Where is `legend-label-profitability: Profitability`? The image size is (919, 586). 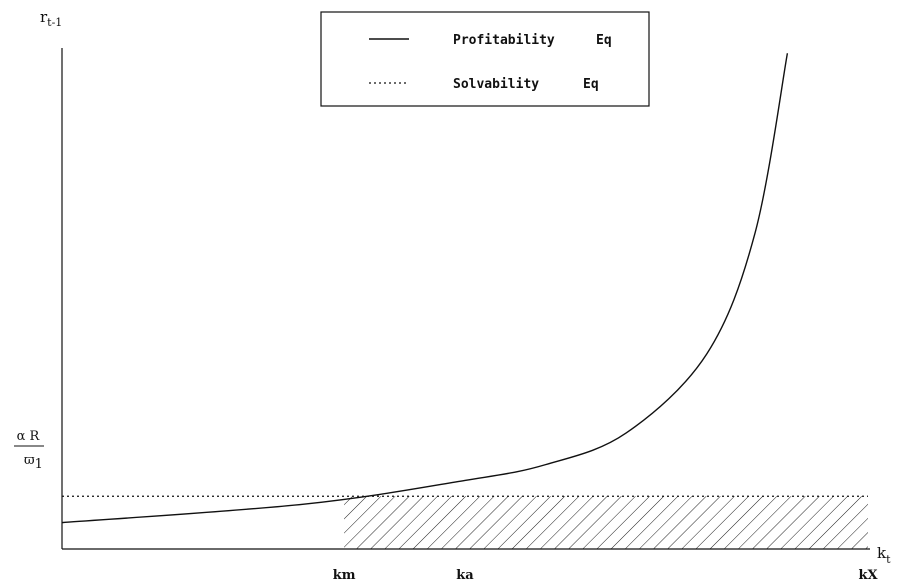 legend-label-profitability: Profitability is located at coordinates (504, 40).